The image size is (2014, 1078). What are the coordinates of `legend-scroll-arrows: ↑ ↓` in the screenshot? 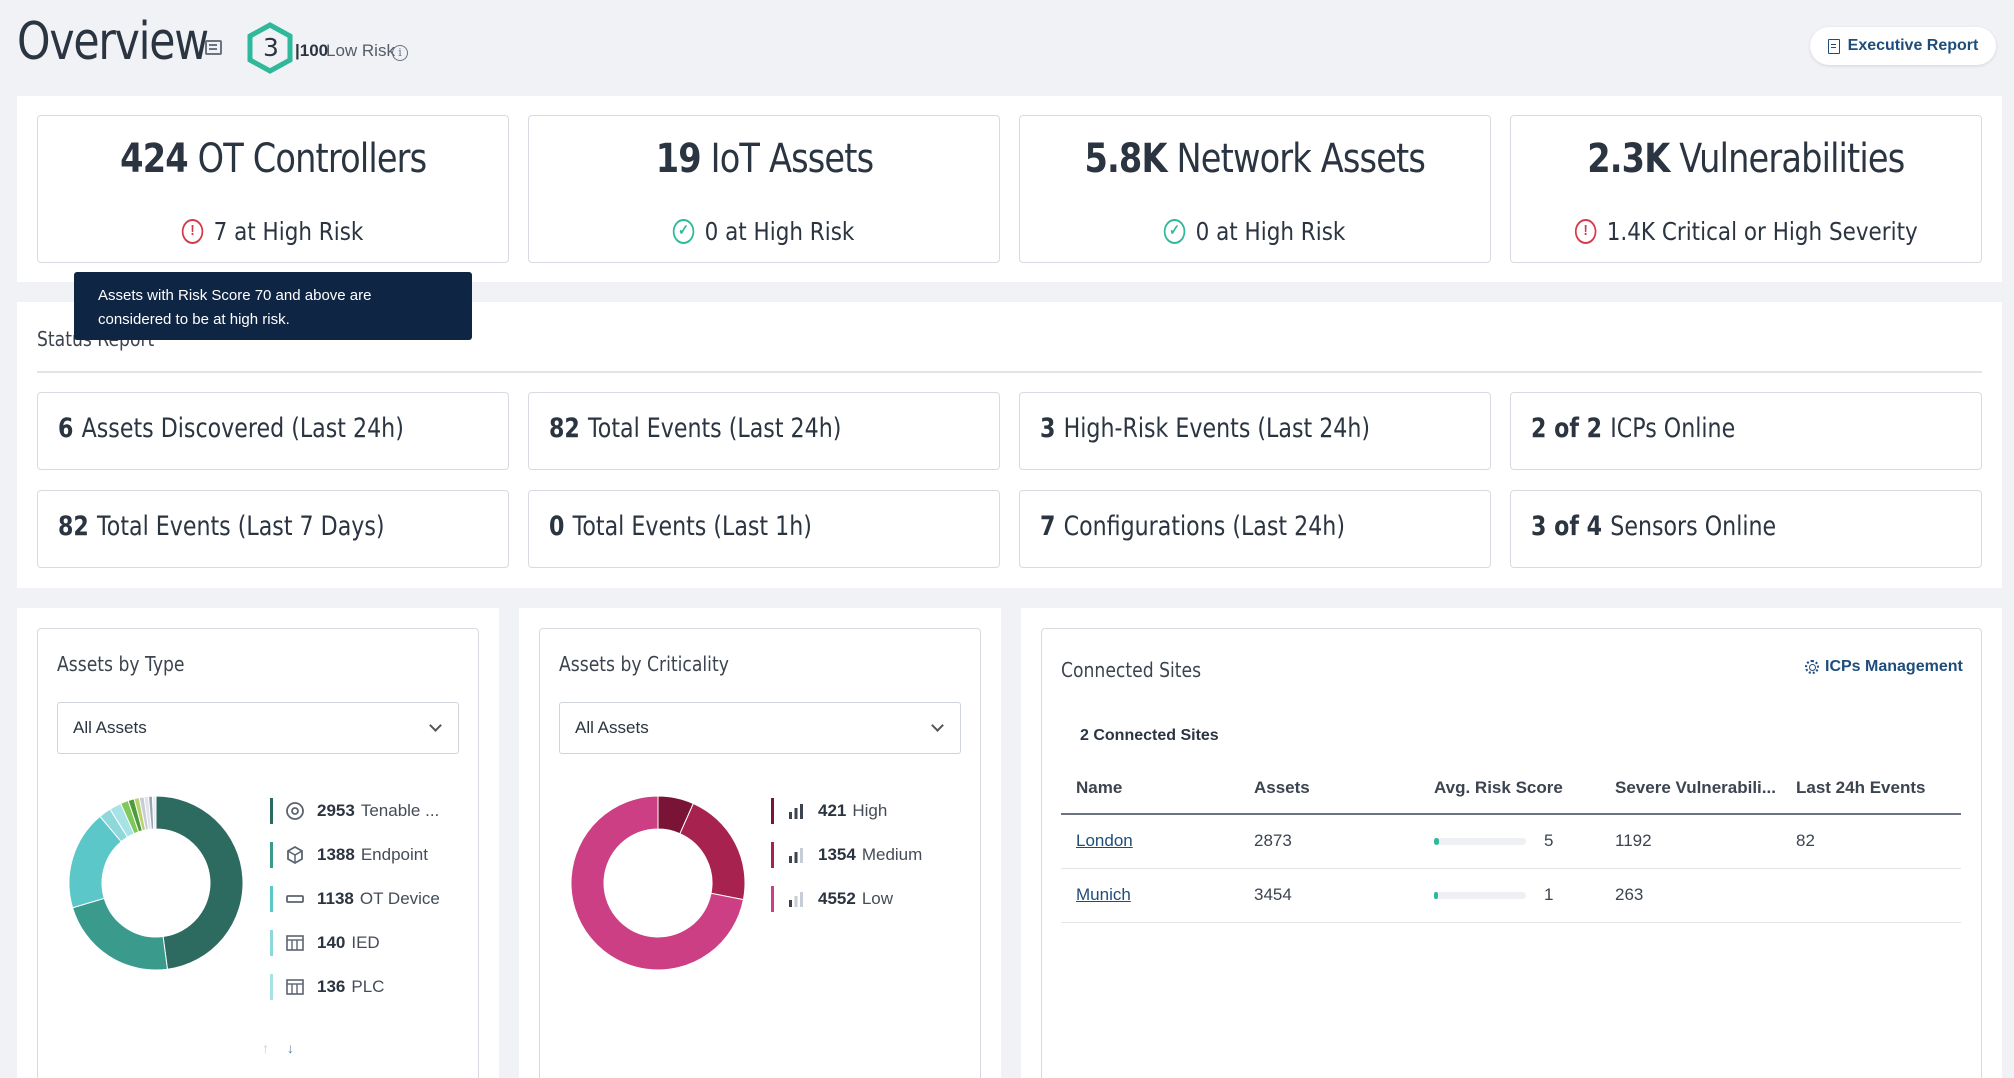 It's located at (278, 1048).